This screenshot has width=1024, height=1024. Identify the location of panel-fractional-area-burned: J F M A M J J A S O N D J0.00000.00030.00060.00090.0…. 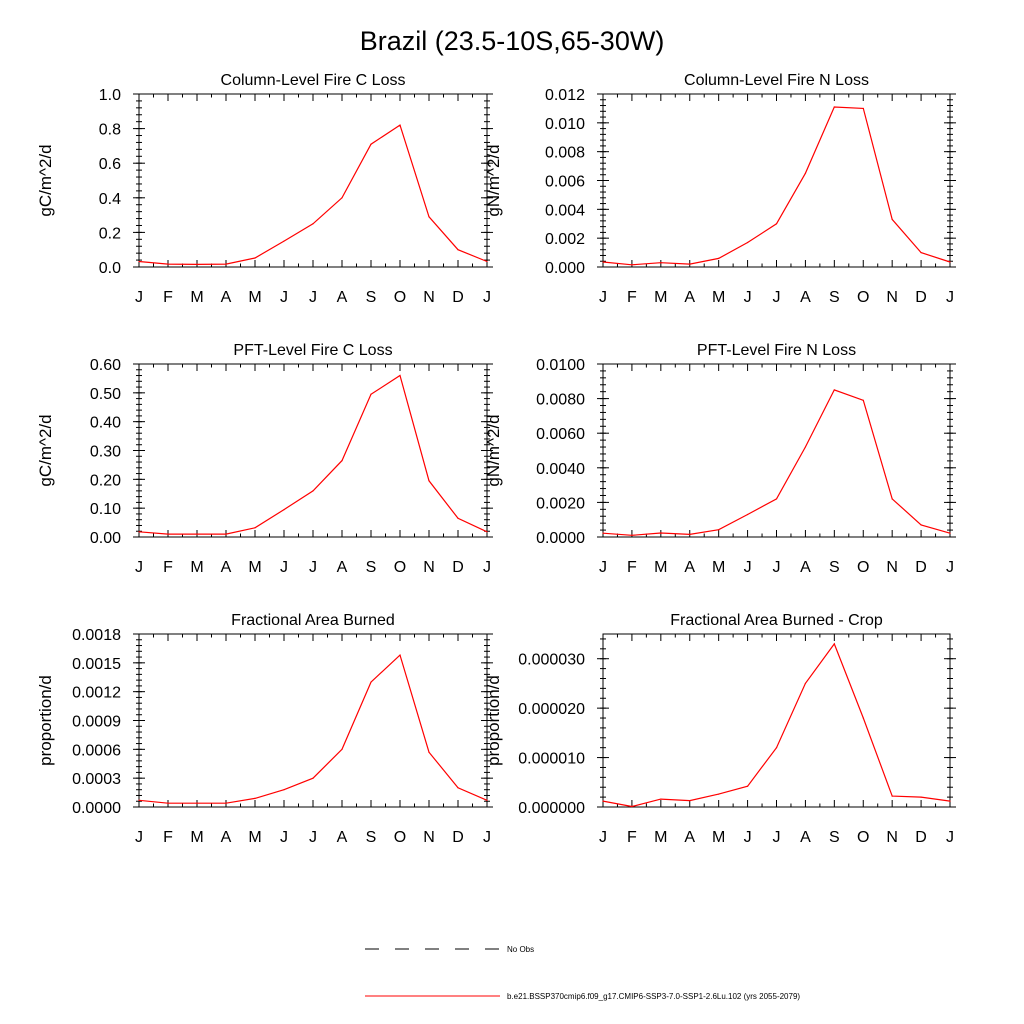
(264, 729).